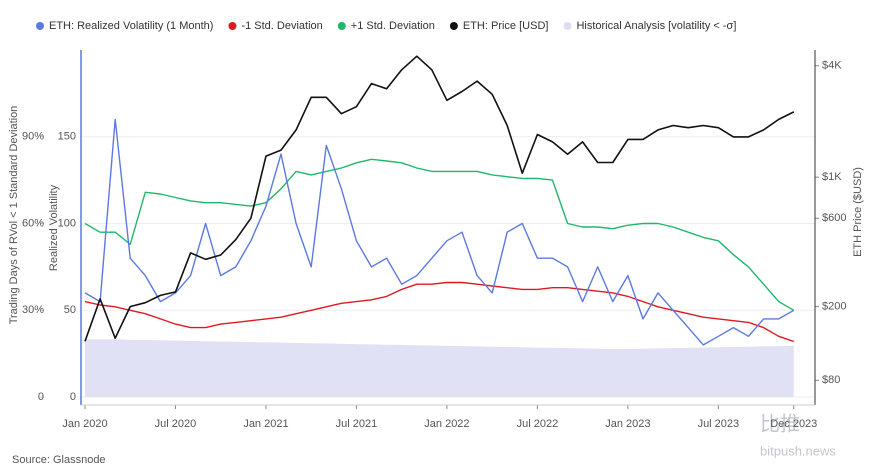  What do you see at coordinates (41, 397) in the screenshot?
I see `y3-tick-label: 0` at bounding box center [41, 397].